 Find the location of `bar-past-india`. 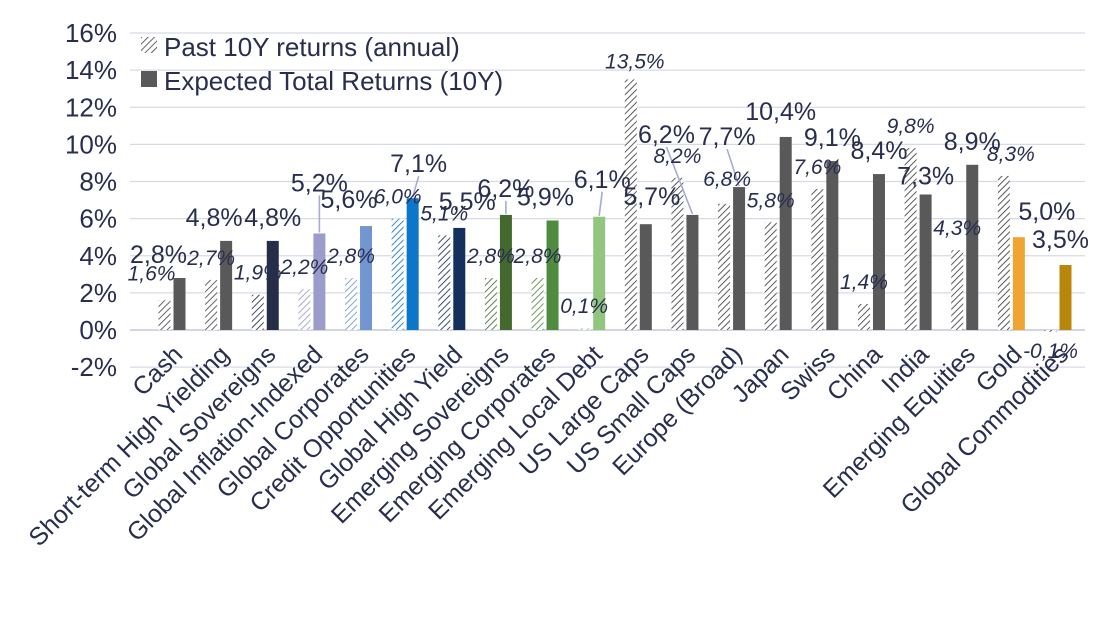

bar-past-india is located at coordinates (910, 239).